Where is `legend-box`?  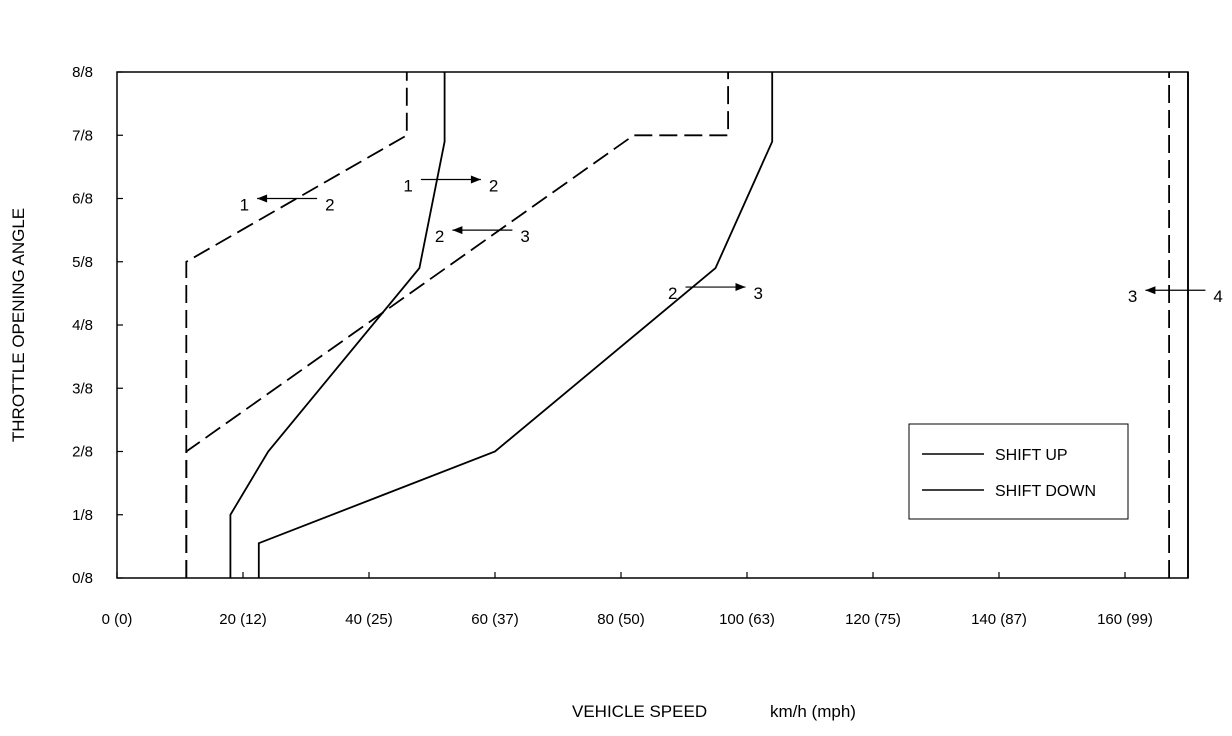
legend-box is located at coordinates (1018, 471).